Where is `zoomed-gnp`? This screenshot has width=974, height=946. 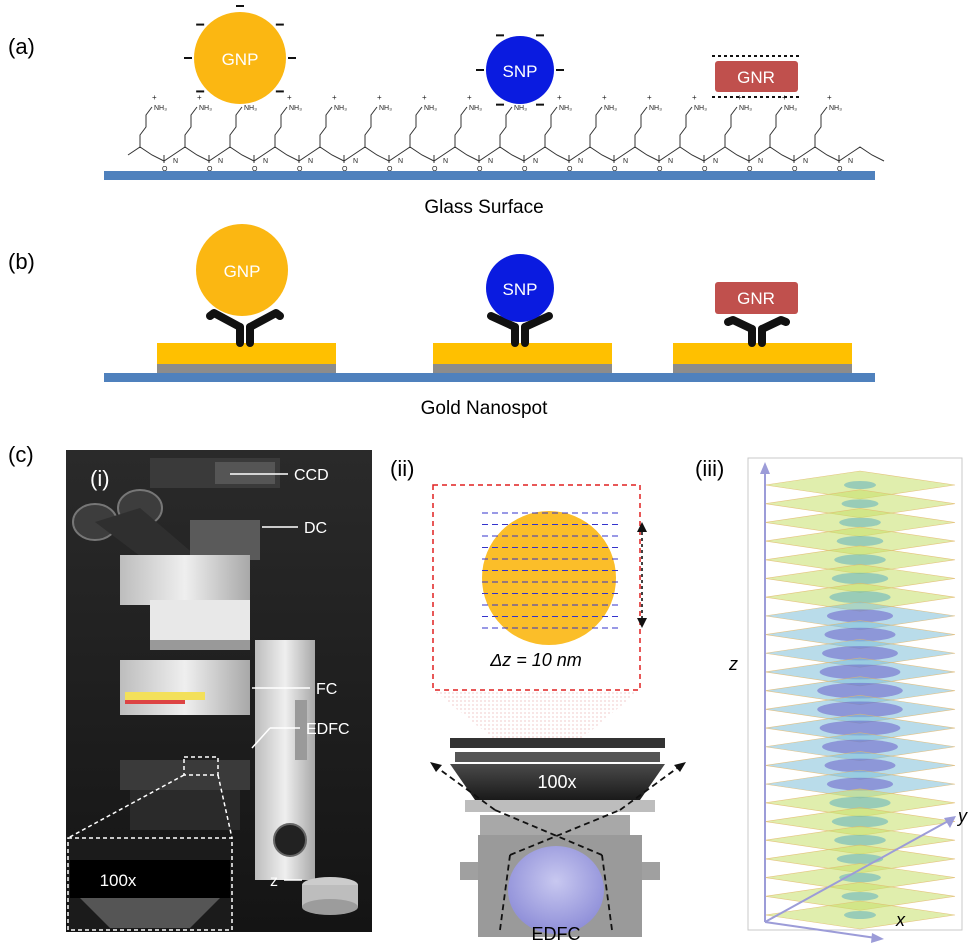 zoomed-gnp is located at coordinates (549, 578).